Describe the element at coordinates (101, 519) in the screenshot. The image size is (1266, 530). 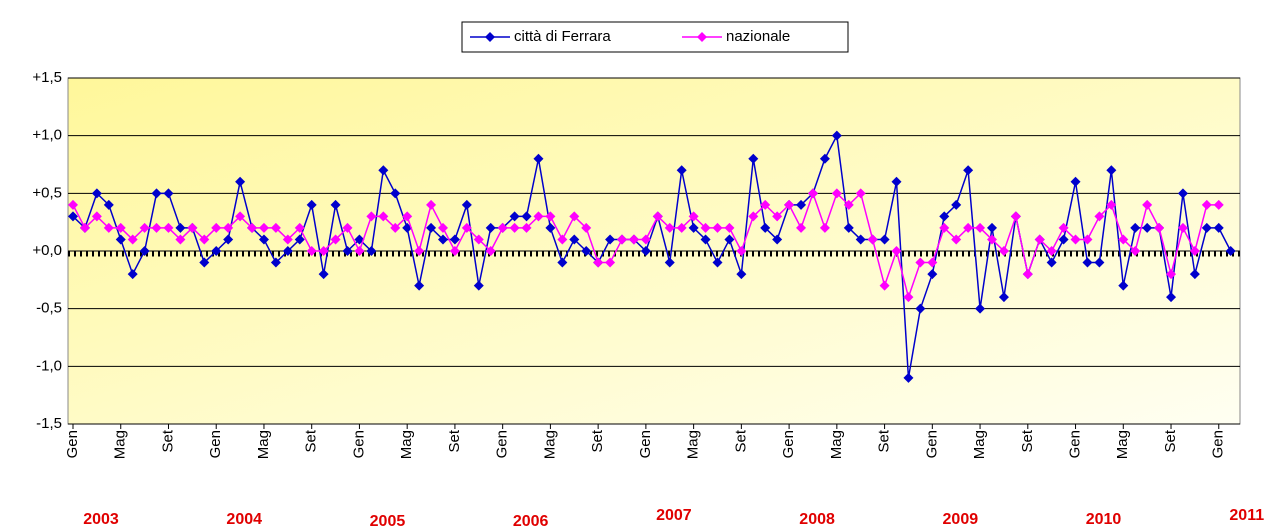
I see `year-label: 2003` at that location.